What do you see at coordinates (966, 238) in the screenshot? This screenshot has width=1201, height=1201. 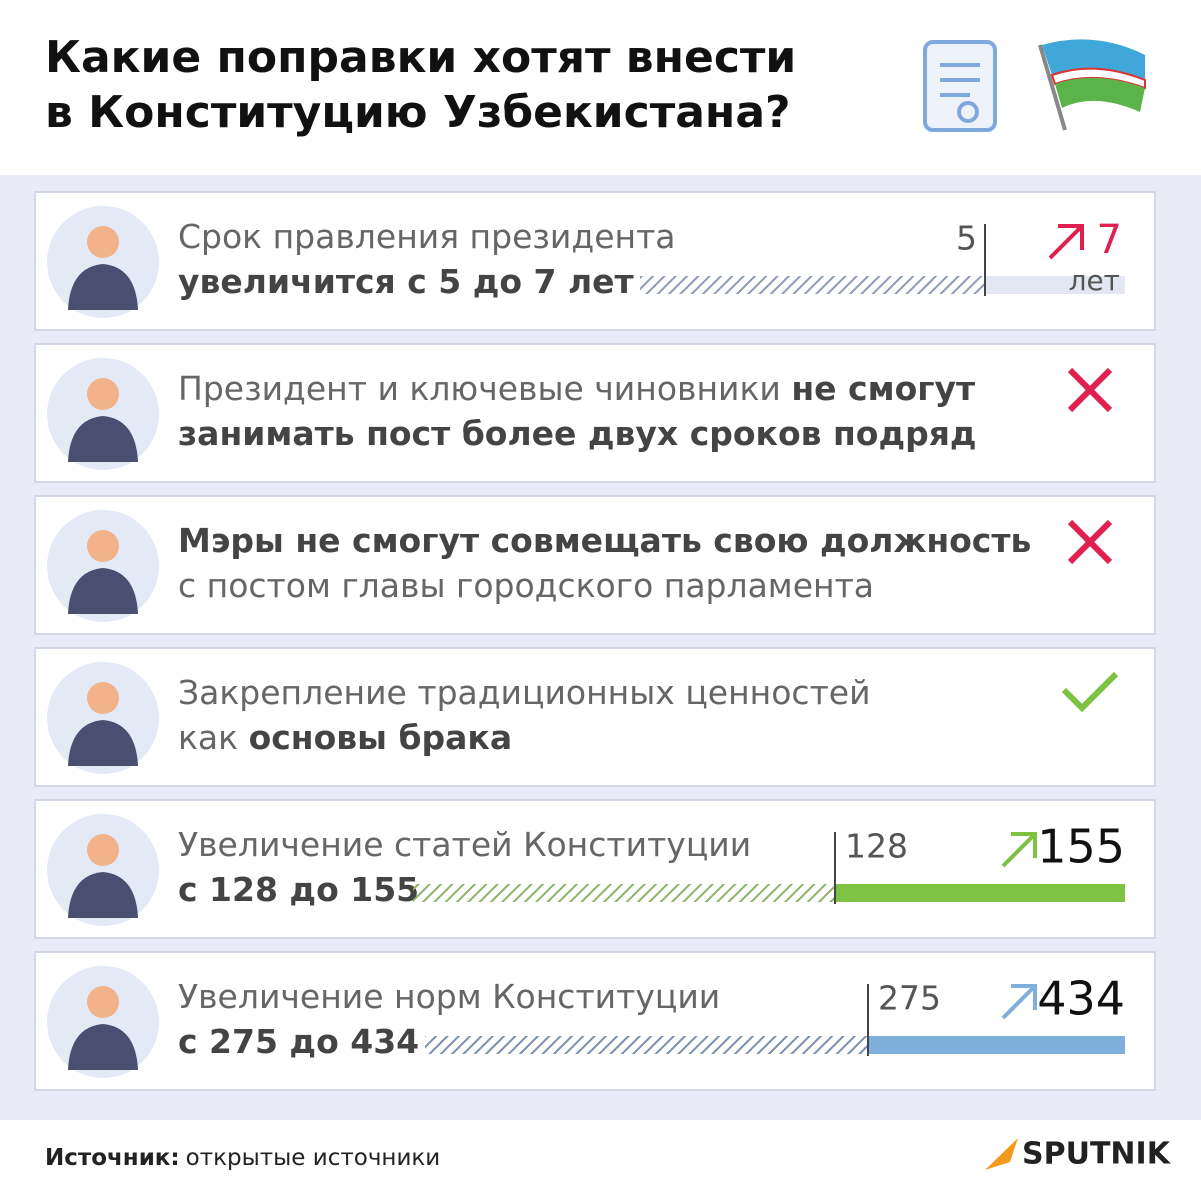 I see `old-value: 5` at bounding box center [966, 238].